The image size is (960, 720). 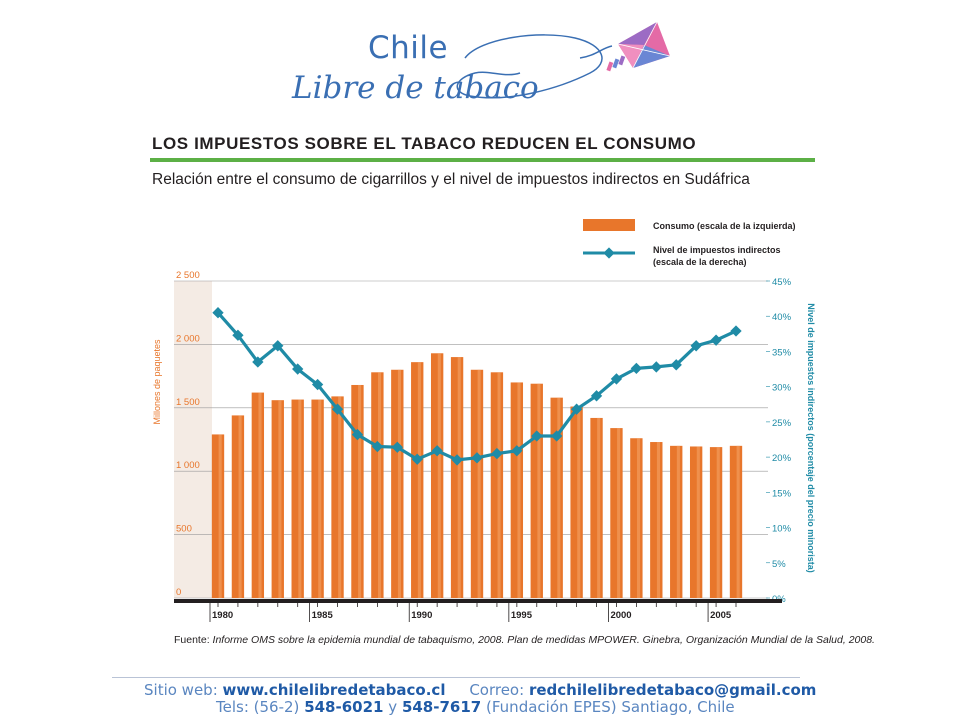 I want to click on title-divider, so click(x=482, y=160).